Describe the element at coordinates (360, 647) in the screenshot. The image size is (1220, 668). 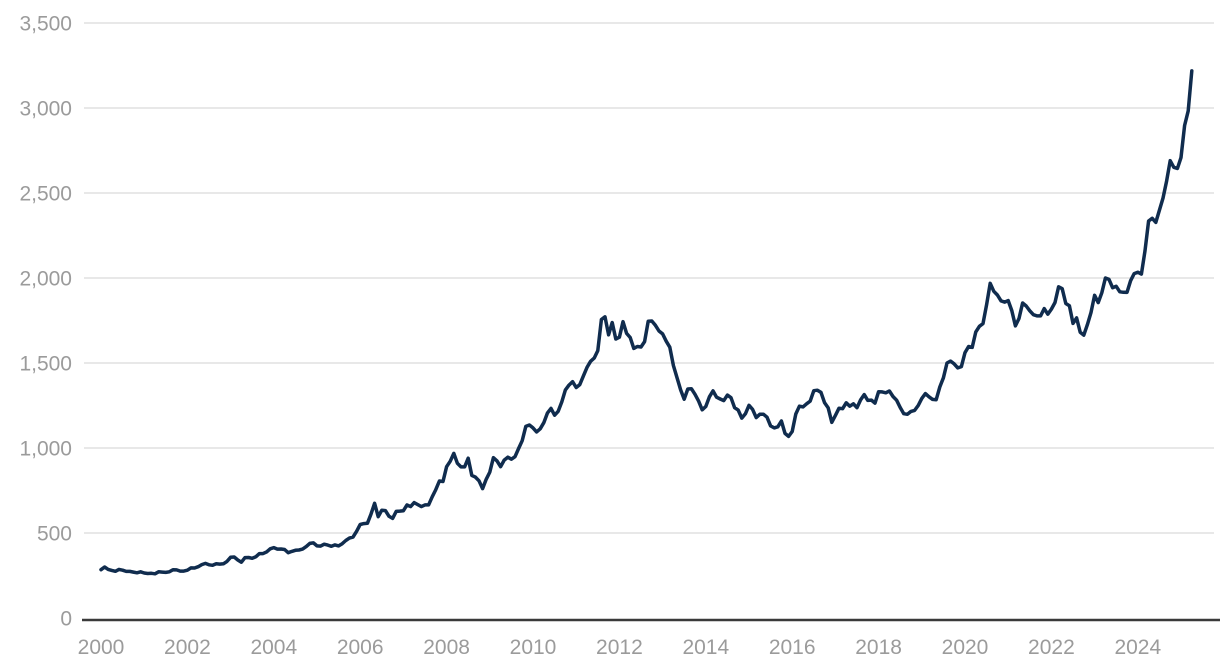
I see `x-axis-tick-label: 2006` at that location.